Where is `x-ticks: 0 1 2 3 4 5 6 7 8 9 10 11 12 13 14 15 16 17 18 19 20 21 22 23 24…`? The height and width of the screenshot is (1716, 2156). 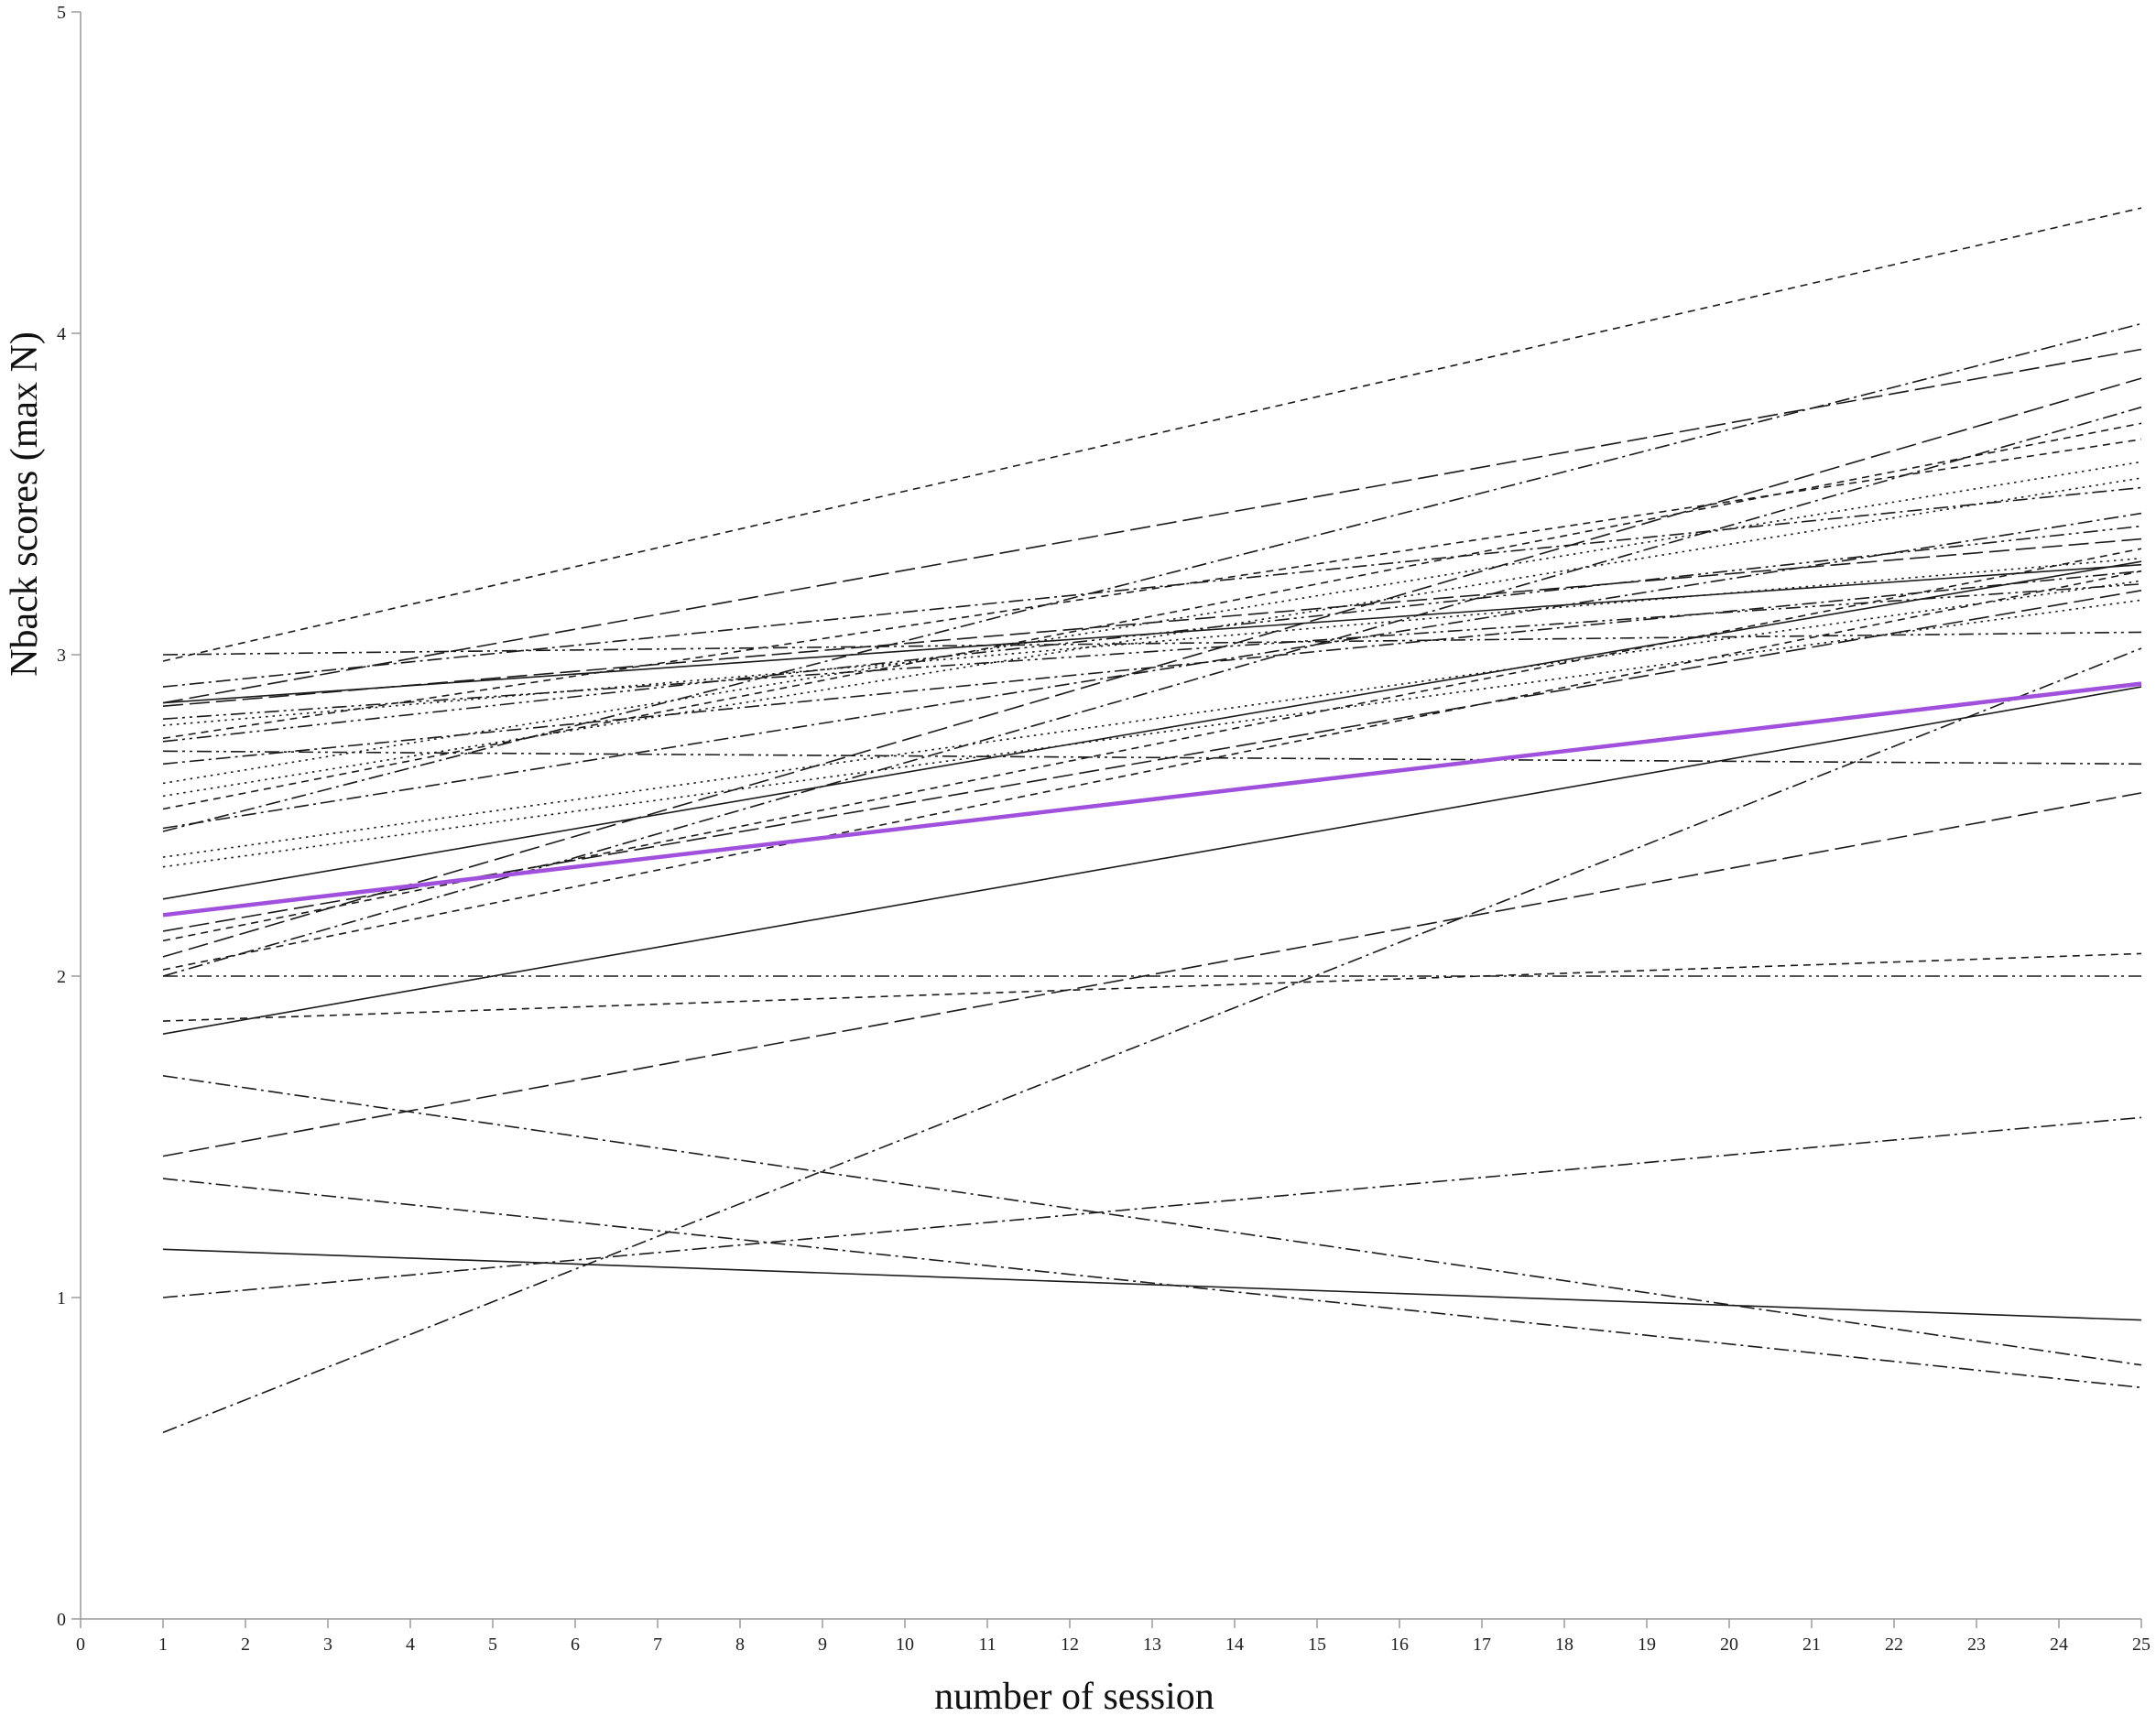
x-ticks: 0 1 2 3 4 5 6 7 8 9 10 11 12 13 14 15 16 17 18 19 20 21 22 23 24… is located at coordinates (1113, 1637).